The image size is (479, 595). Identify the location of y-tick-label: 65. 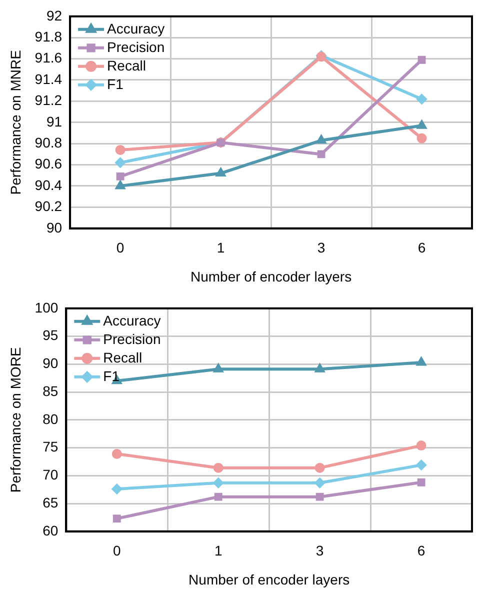
(50, 502).